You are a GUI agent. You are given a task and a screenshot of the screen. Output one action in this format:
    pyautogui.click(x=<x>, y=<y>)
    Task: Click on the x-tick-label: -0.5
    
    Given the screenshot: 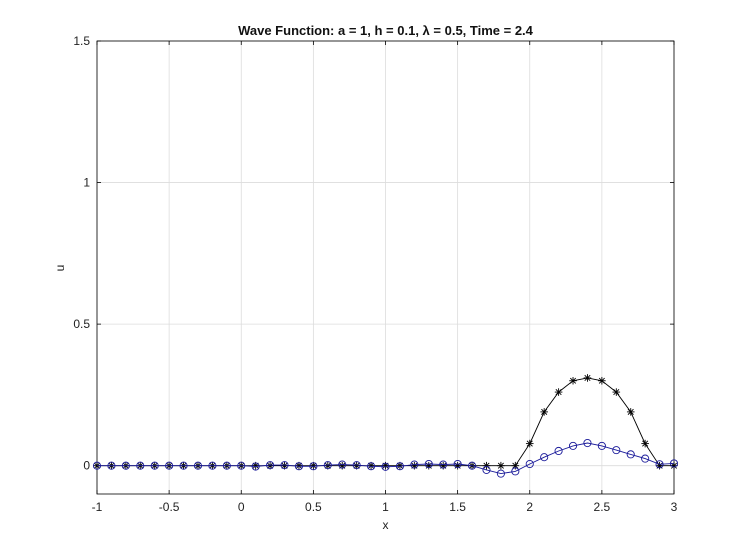 What is the action you would take?
    pyautogui.click(x=169, y=507)
    